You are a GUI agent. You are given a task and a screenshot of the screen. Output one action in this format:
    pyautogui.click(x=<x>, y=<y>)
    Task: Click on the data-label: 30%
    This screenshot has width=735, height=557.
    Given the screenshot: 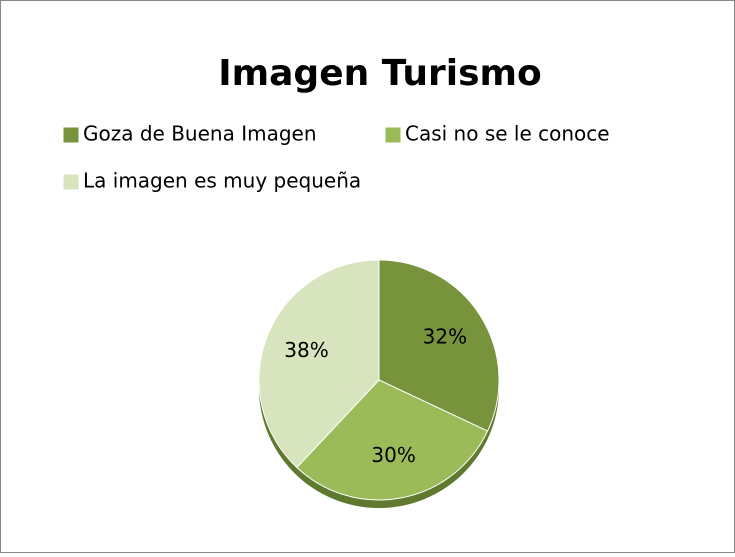 What is the action you would take?
    pyautogui.click(x=393, y=455)
    